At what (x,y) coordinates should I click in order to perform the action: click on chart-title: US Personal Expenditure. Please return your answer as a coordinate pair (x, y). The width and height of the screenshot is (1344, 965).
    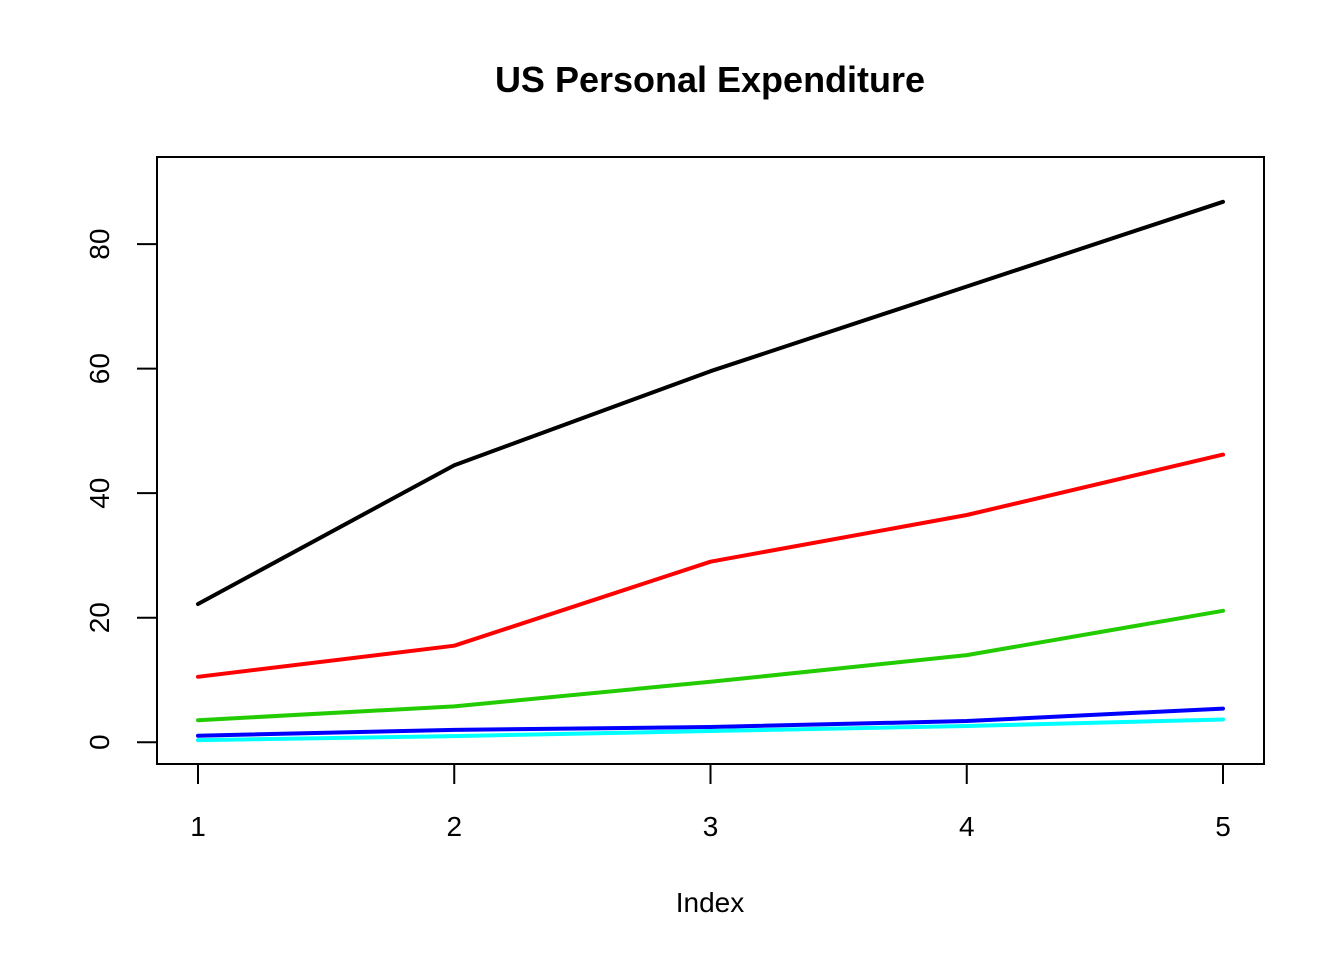
    Looking at the image, I should click on (710, 79).